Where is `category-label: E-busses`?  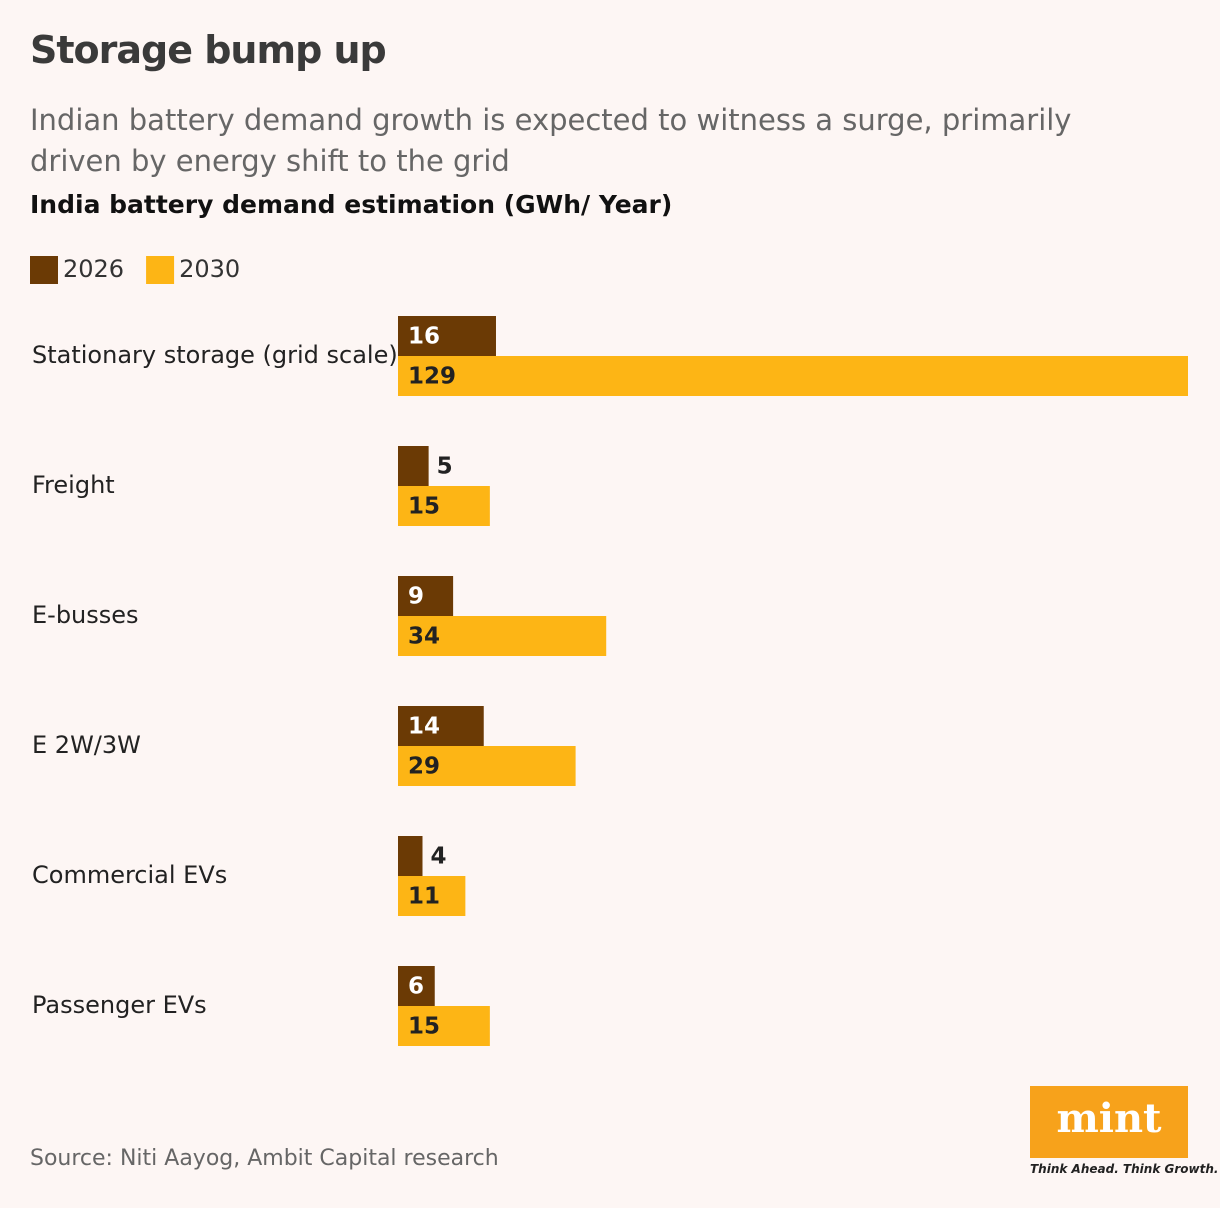 category-label: E-busses is located at coordinates (85, 615).